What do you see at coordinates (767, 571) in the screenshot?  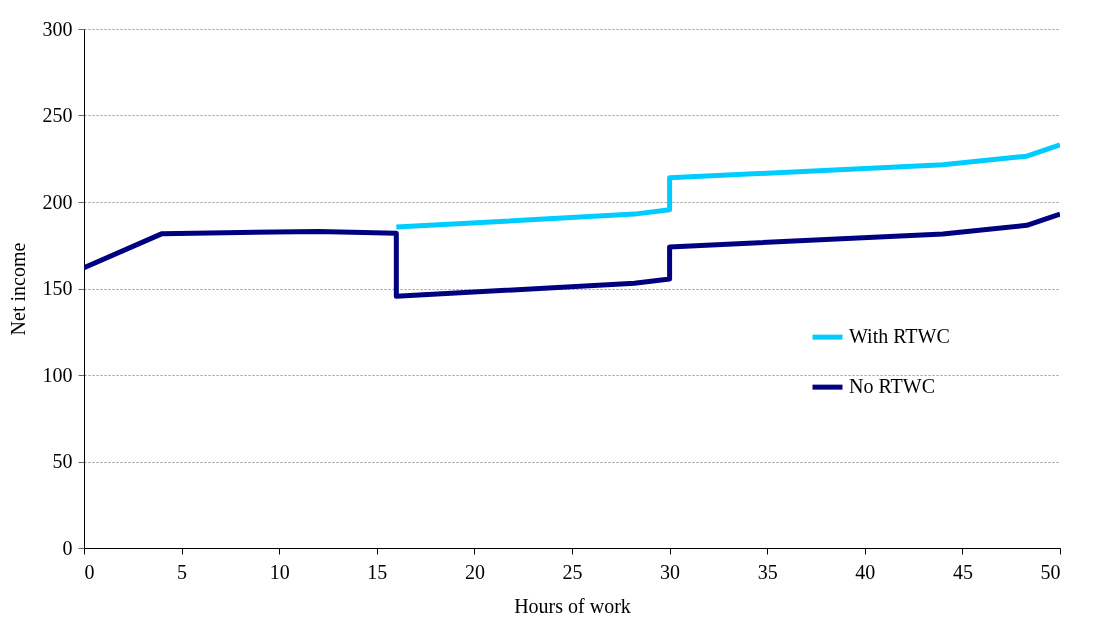 I see `x-tick-label: 35` at bounding box center [767, 571].